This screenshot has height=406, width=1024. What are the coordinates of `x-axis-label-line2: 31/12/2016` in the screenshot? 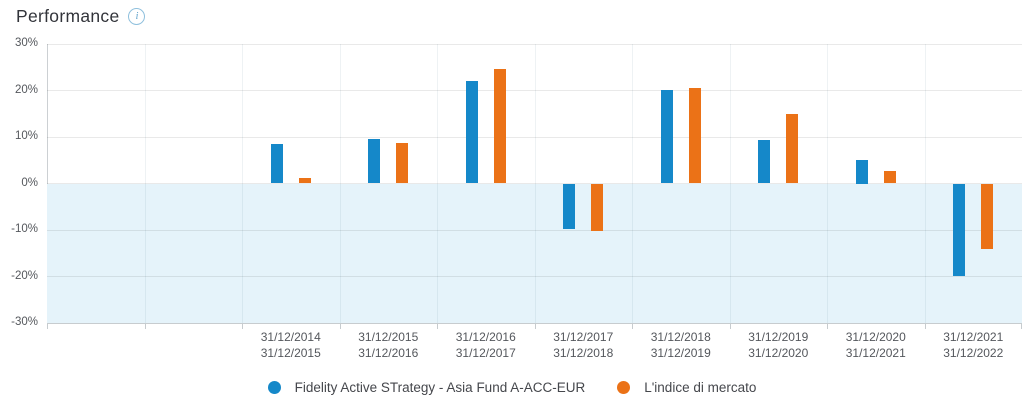 It's located at (388, 353).